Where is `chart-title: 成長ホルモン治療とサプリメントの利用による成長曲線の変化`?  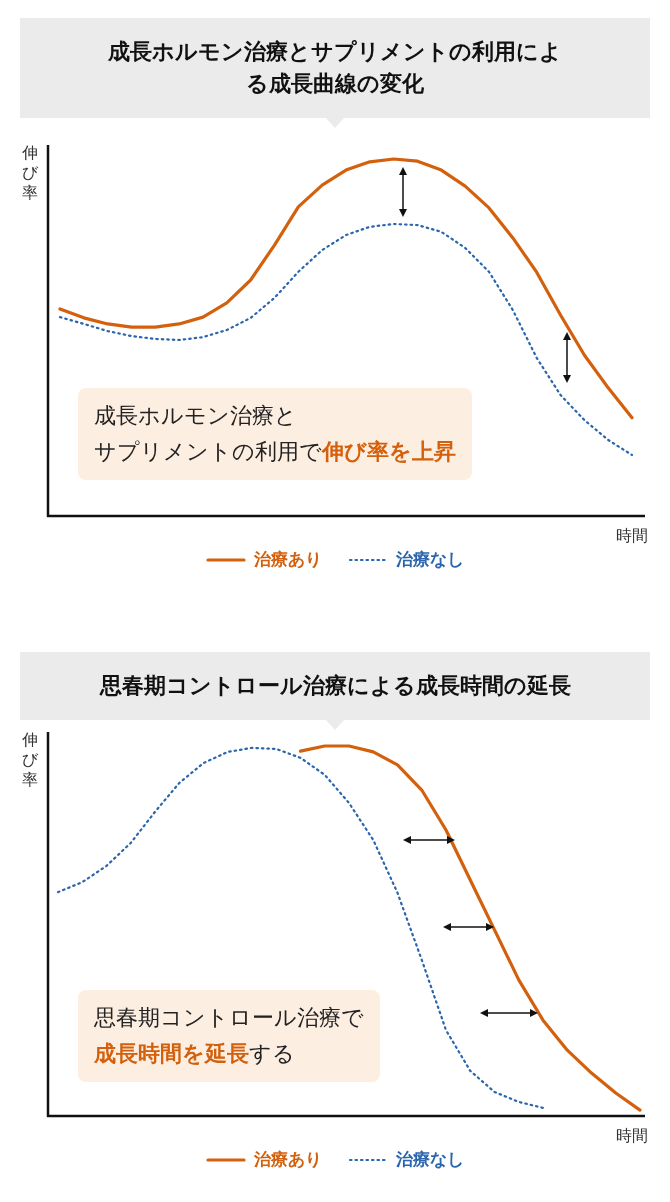 chart-title: 成長ホルモン治療とサプリメントの利用による成長曲線の変化 is located at coordinates (335, 68).